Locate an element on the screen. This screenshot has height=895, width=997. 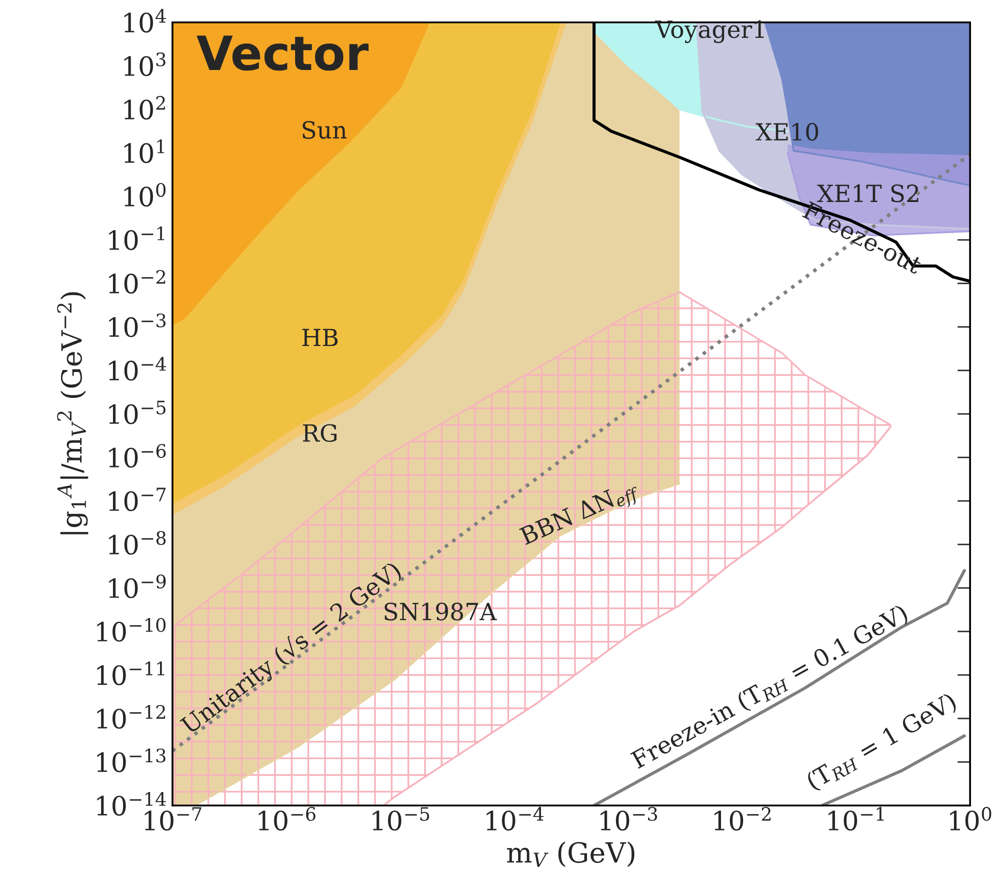
y-tick-label: 10$^{1}$ is located at coordinates (144, 151).